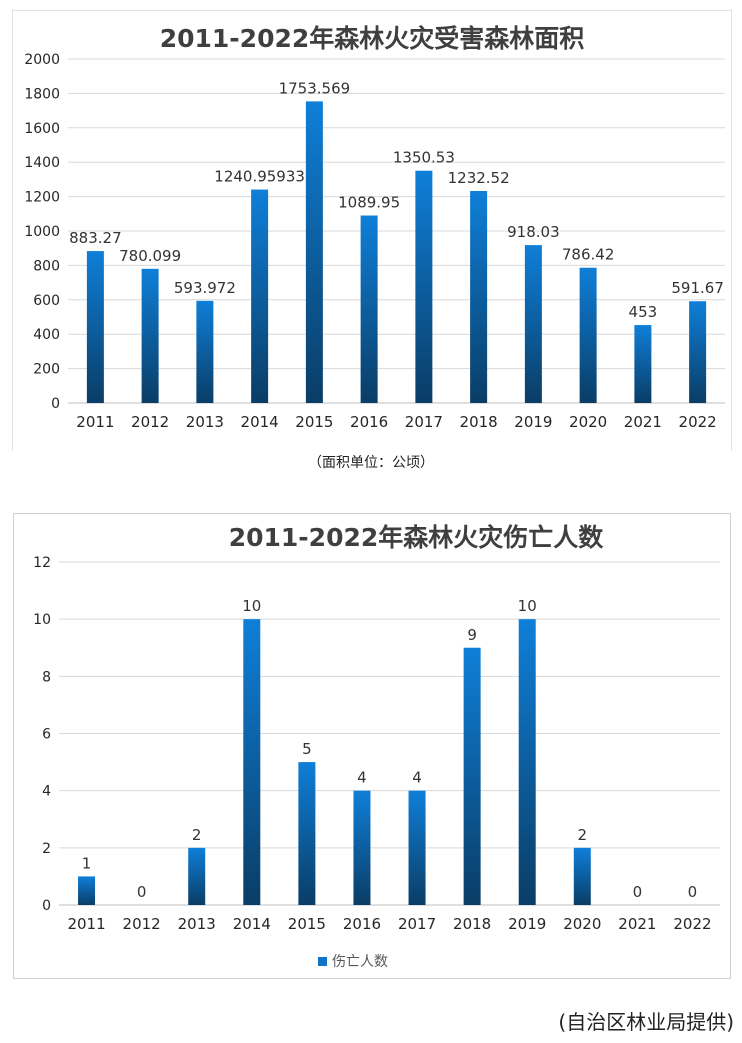 Image resolution: width=742 pixels, height=1043 pixels. What do you see at coordinates (205, 288) in the screenshot?
I see `data-label: 593.972` at bounding box center [205, 288].